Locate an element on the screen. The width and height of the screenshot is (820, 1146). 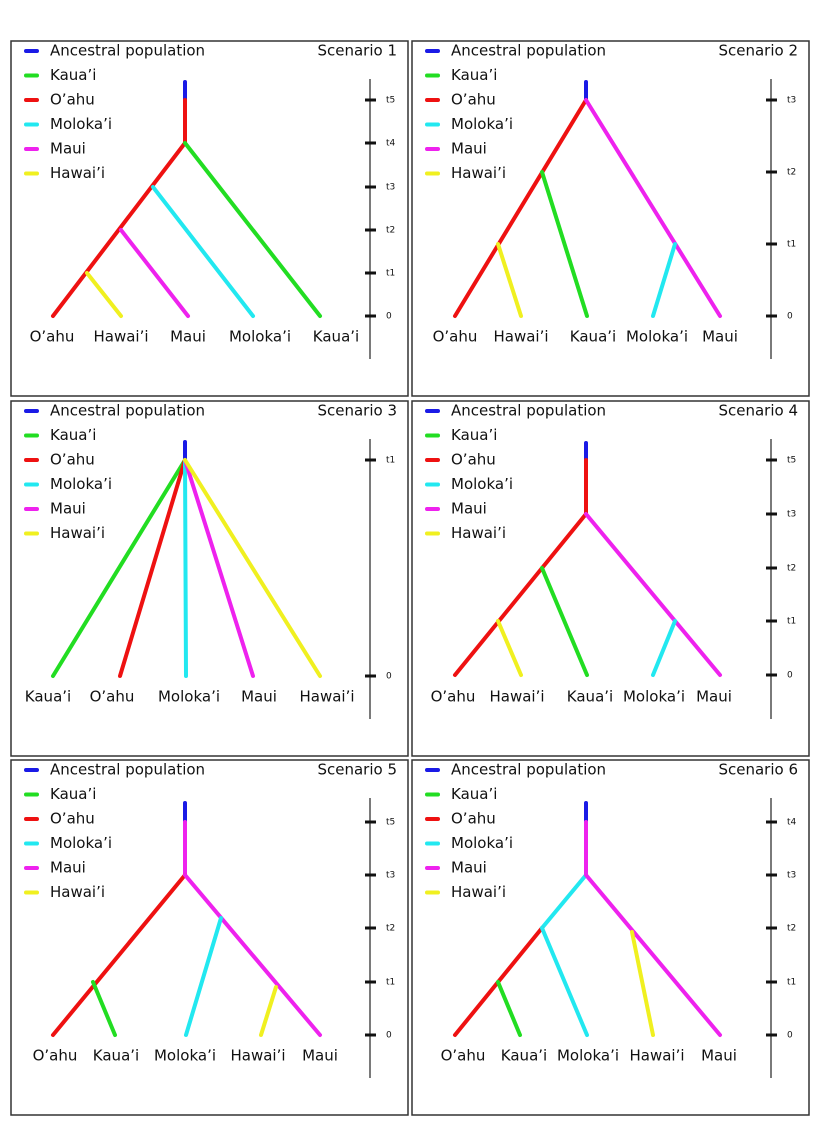
panel-title: Scenario 5 is located at coordinates (357, 770).